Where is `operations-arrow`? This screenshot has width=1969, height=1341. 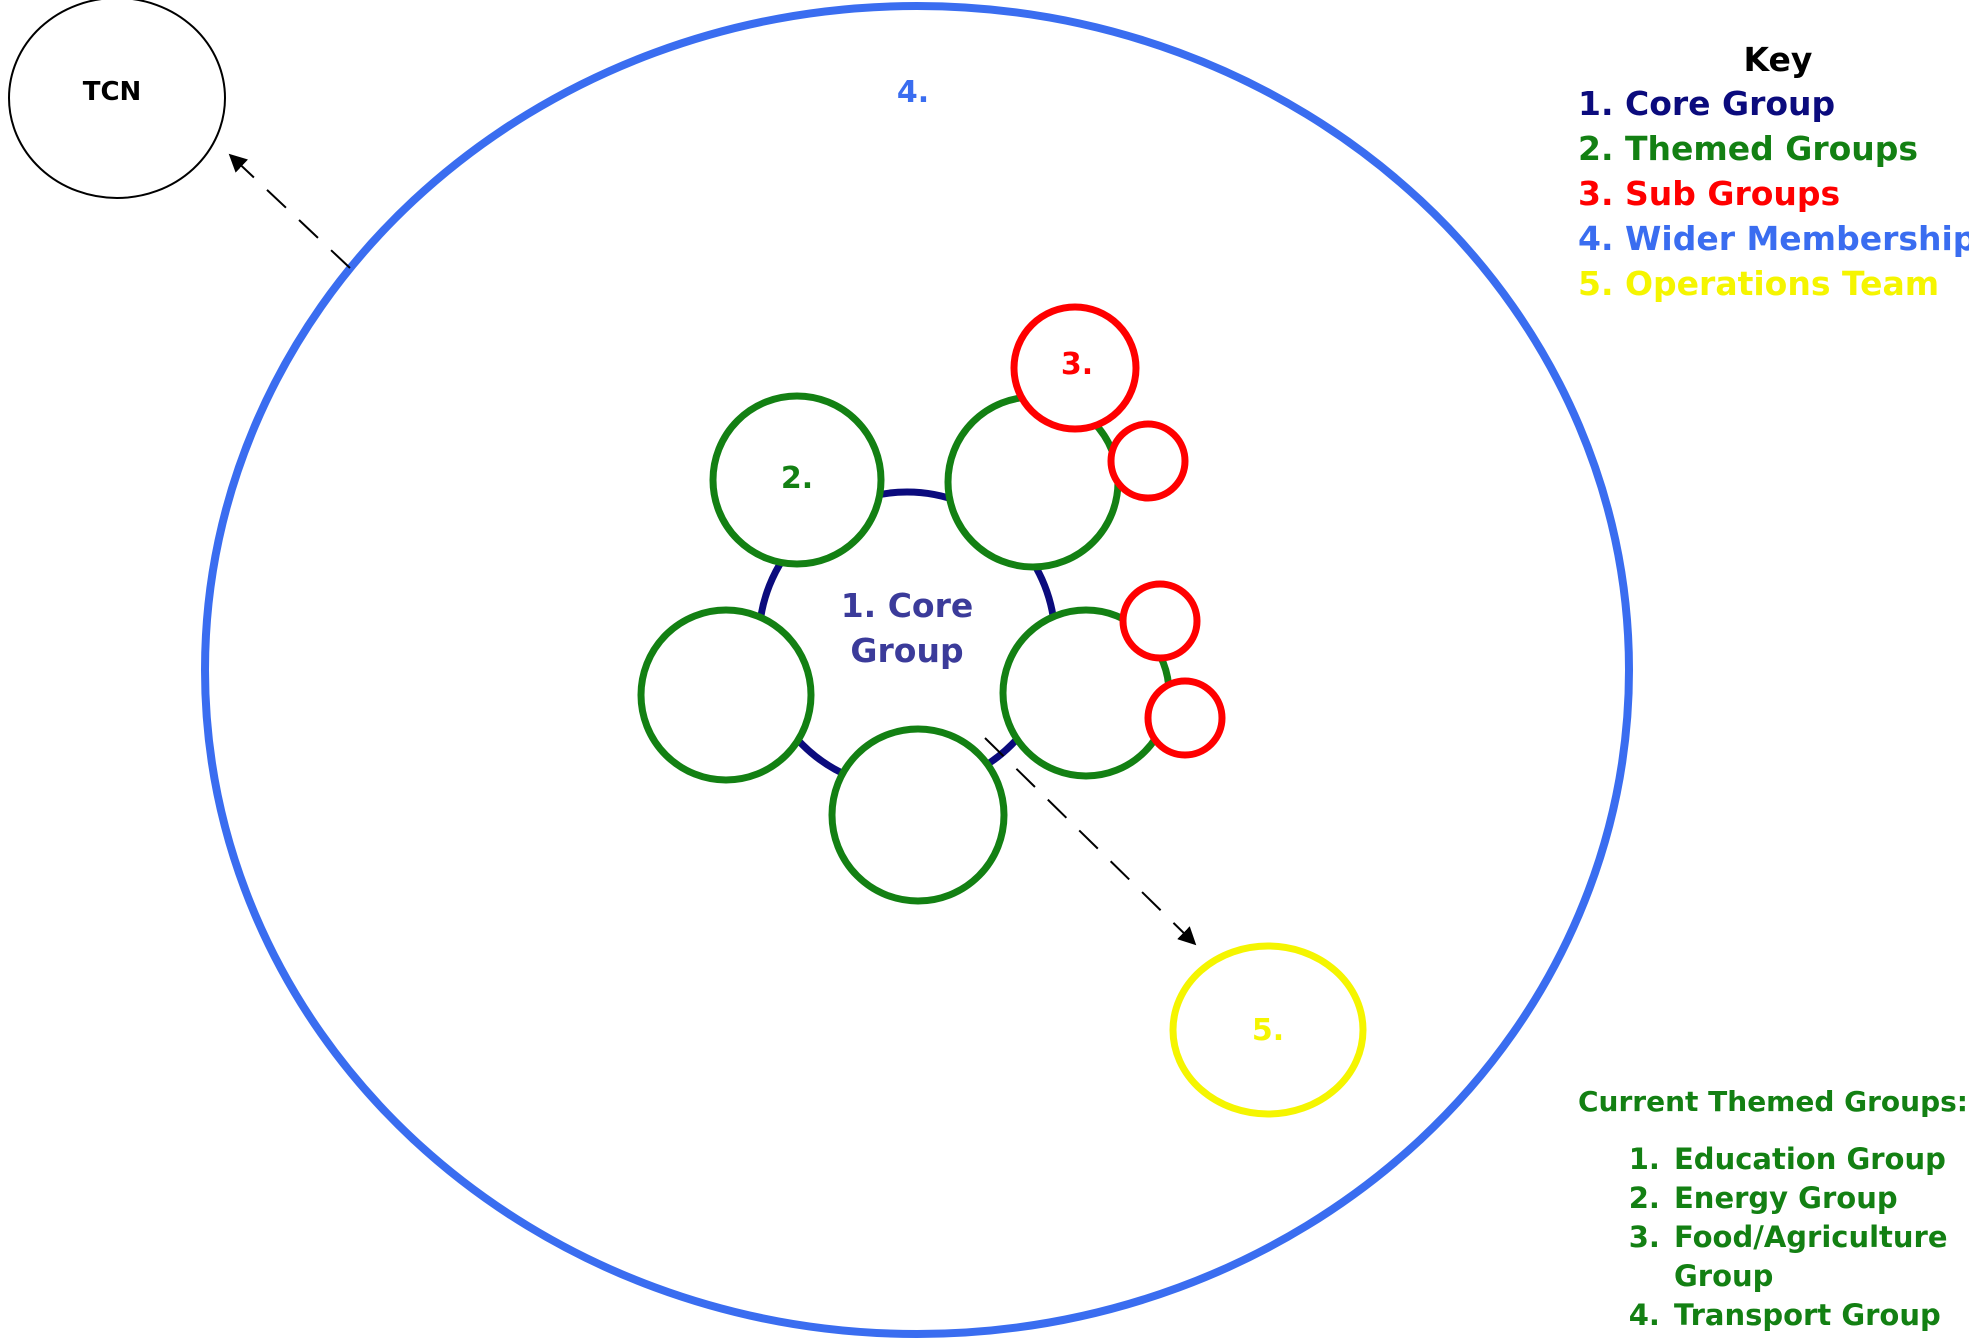 operations-arrow is located at coordinates (1090, 841).